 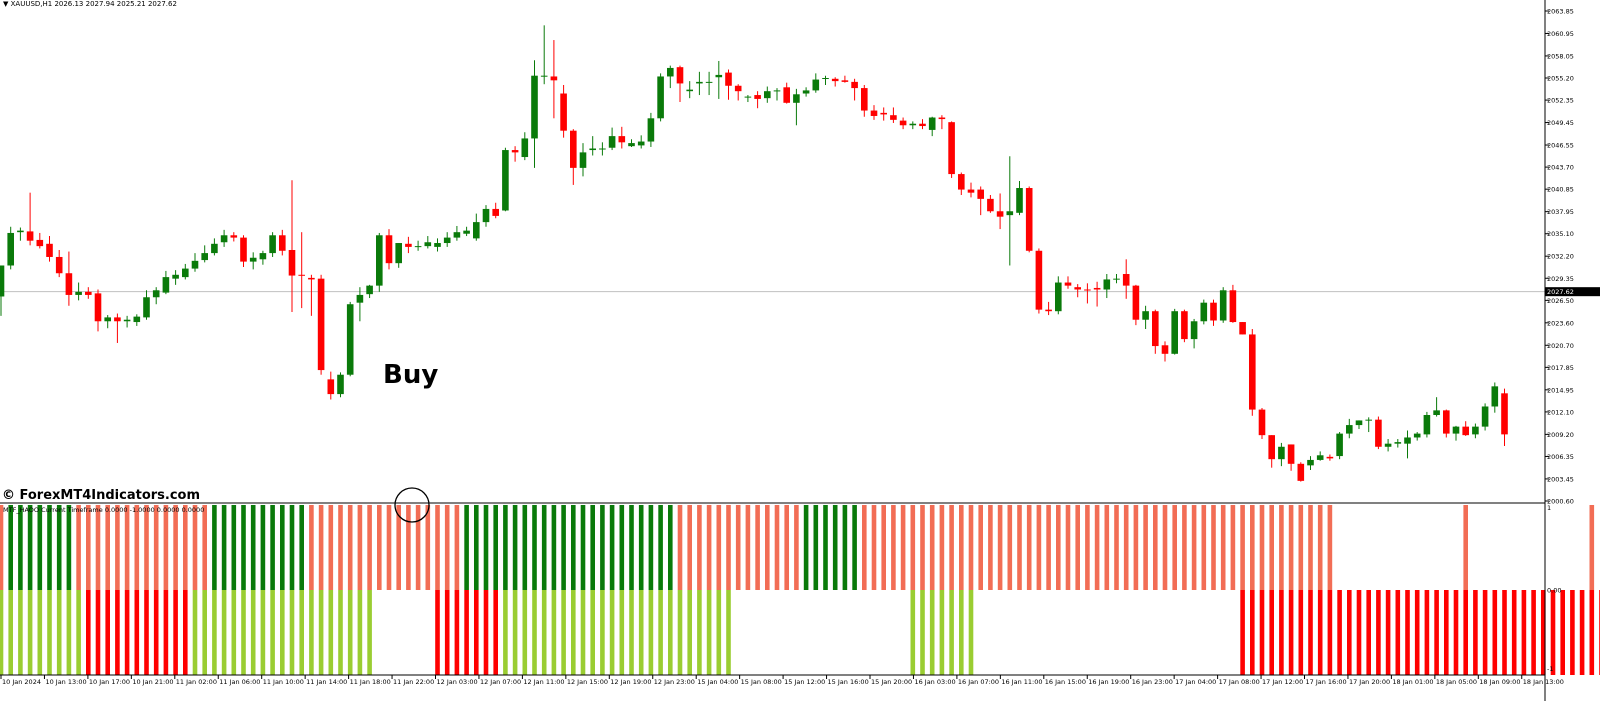 I want to click on dropdown-triangle-icon: ▼, so click(x=7, y=4).